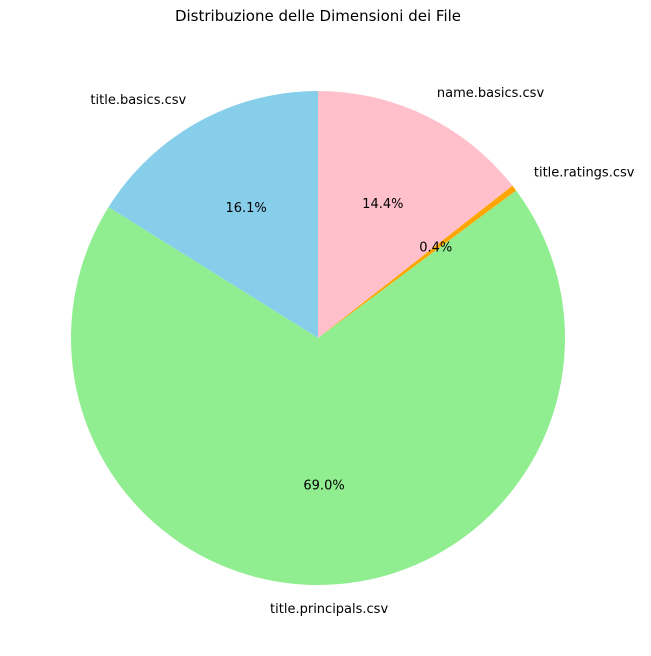 The width and height of the screenshot is (651, 656). I want to click on pie-slice-name-basics-csv, so click(415, 214).